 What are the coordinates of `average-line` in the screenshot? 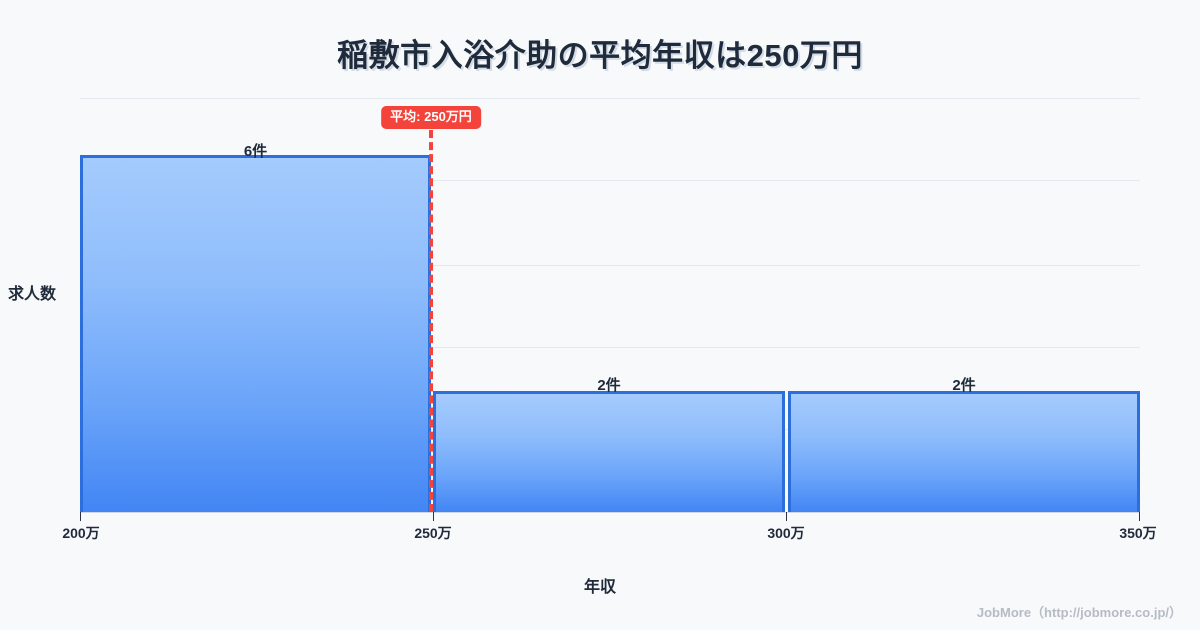 It's located at (431, 321).